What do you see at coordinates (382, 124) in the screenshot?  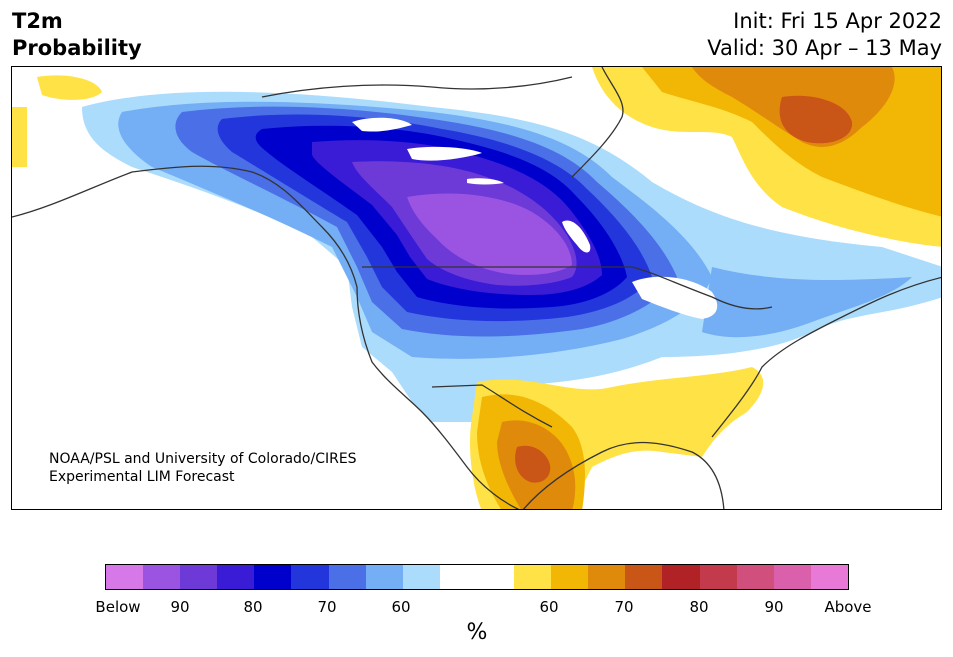 I see `lake-great-bear` at bounding box center [382, 124].